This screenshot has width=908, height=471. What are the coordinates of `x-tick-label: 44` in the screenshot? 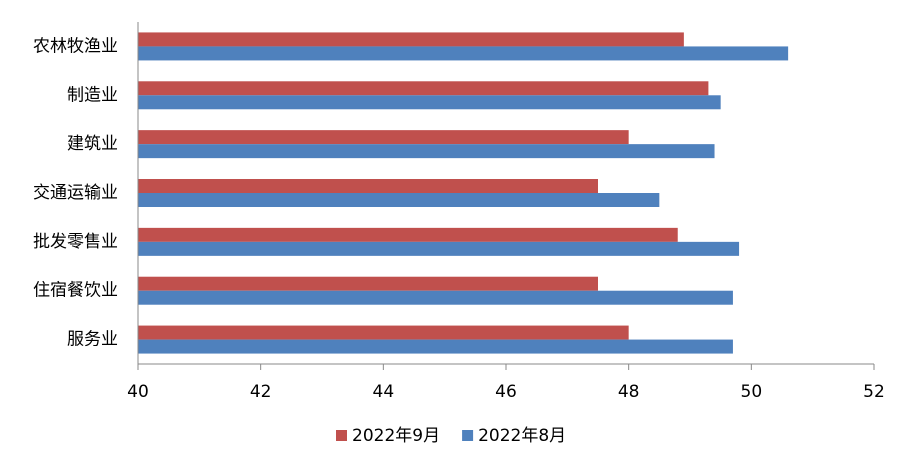 It's located at (384, 392).